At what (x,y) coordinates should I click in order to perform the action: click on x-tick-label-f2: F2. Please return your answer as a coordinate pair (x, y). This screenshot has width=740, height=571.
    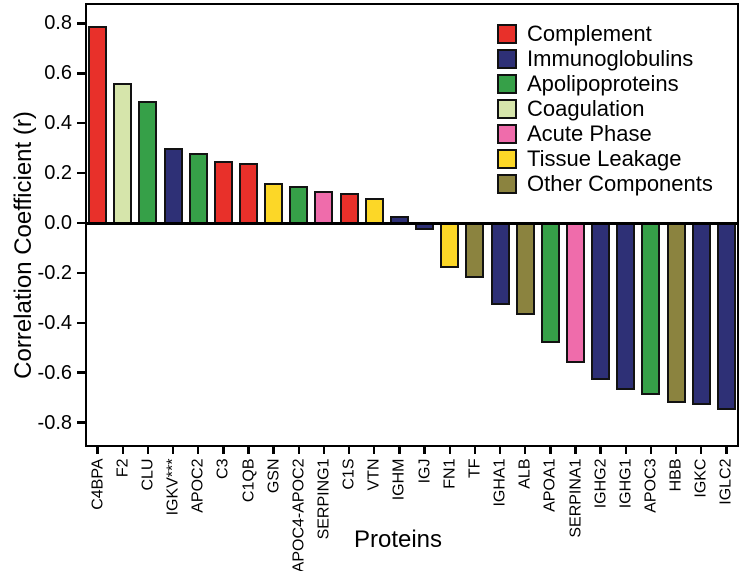
    Looking at the image, I should click on (123, 468).